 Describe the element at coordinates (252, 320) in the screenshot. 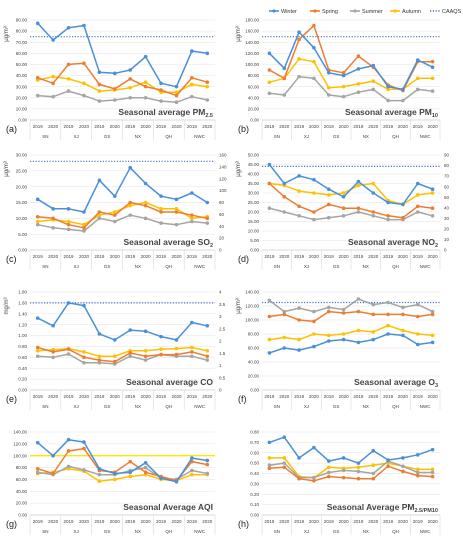

I see `y-tick-label: 100.00` at that location.